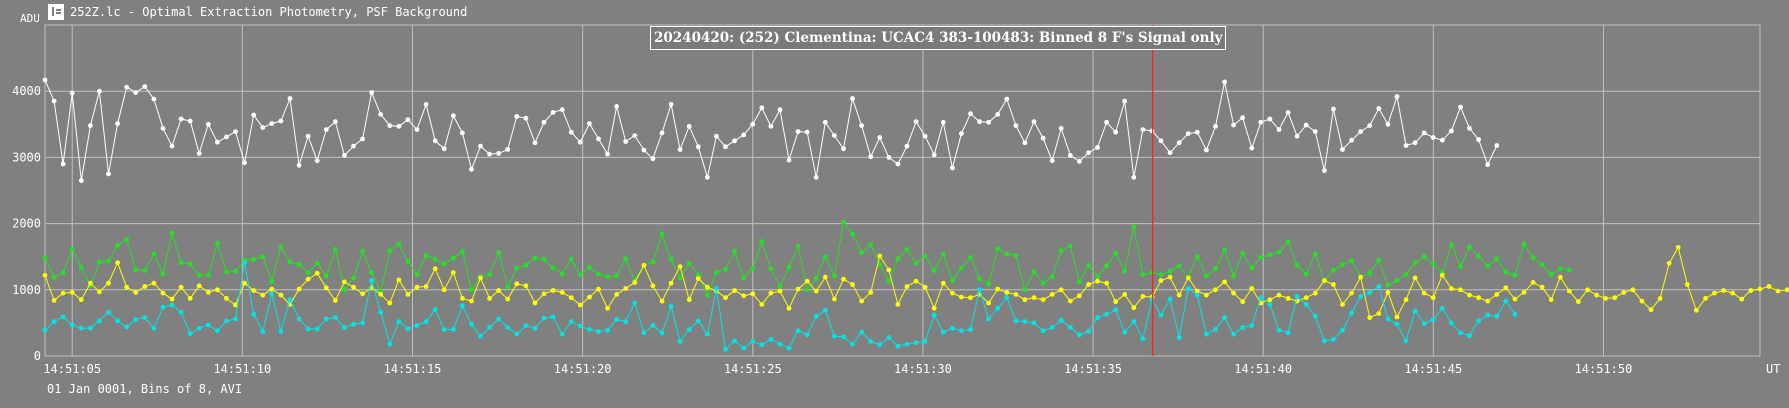 This screenshot has width=1789, height=408. I want to click on x-tick-label: 14:51:50, so click(1604, 369).